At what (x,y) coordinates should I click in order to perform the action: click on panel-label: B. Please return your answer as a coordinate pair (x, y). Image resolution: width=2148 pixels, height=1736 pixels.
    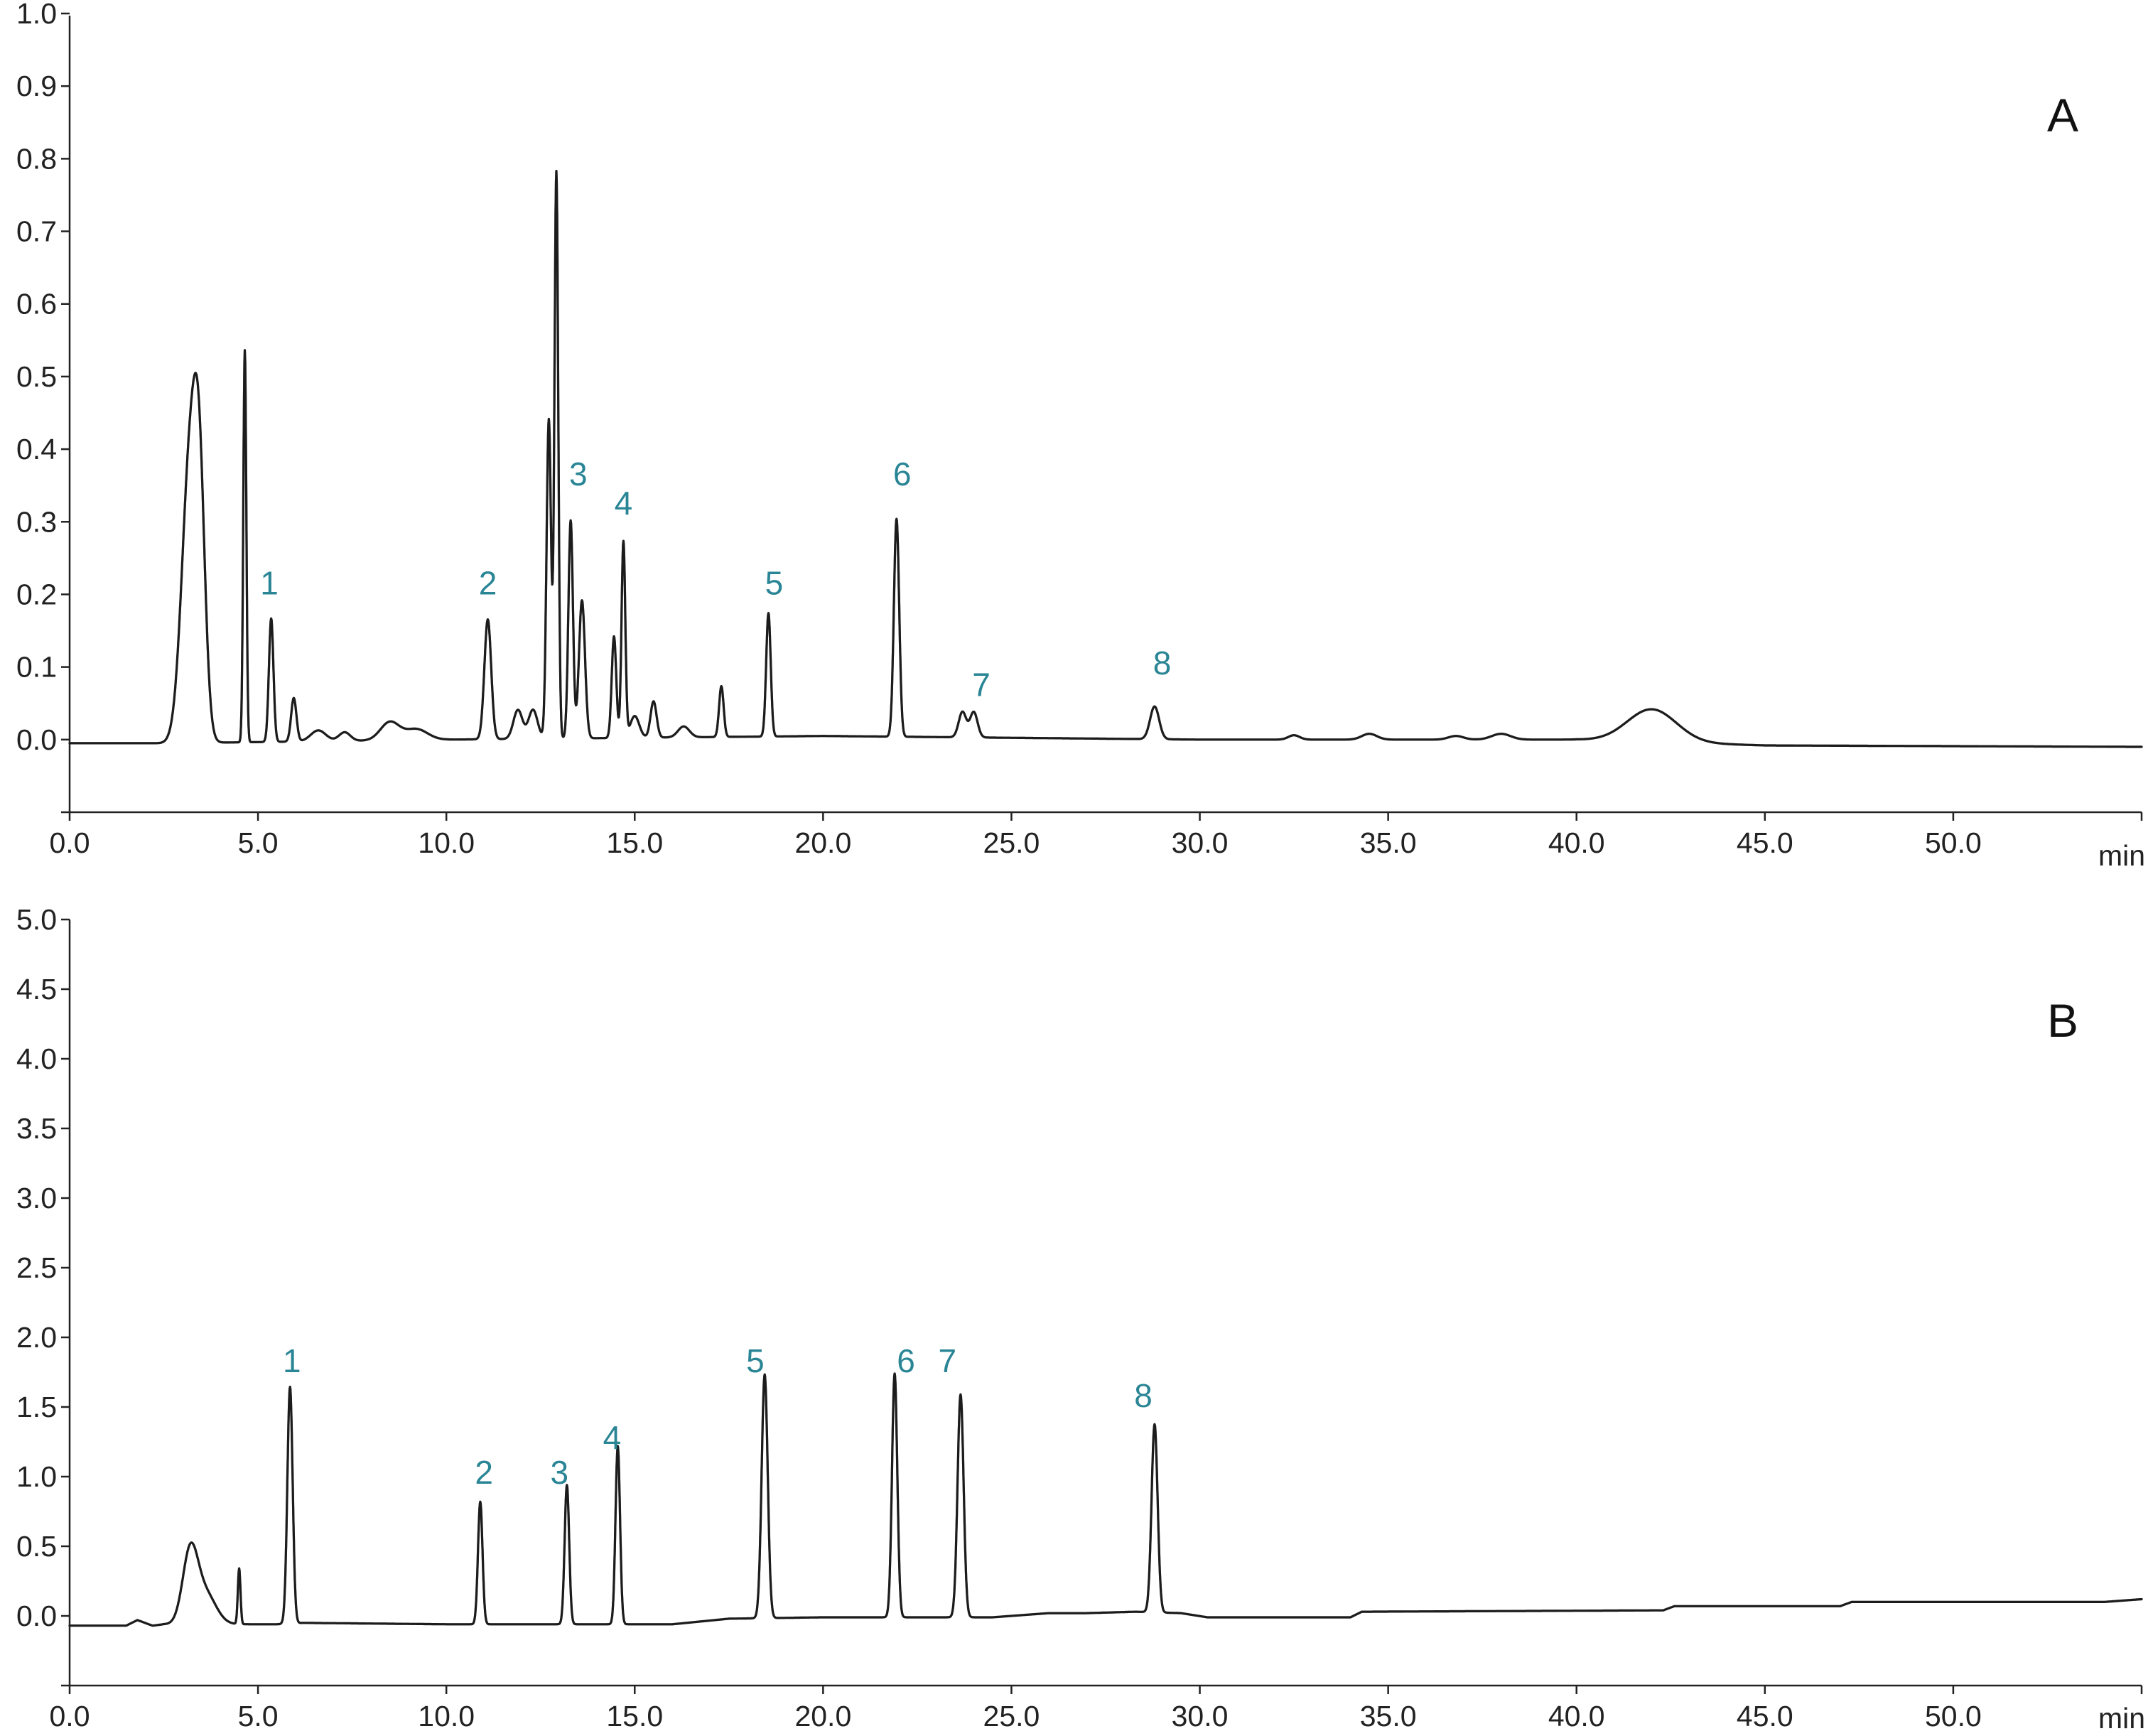
    Looking at the image, I should click on (2062, 1021).